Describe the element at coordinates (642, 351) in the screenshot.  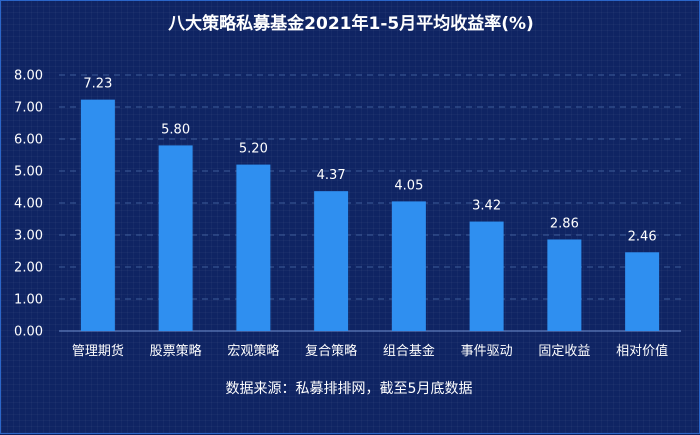
I see `x-tick-label: 相对价值` at that location.